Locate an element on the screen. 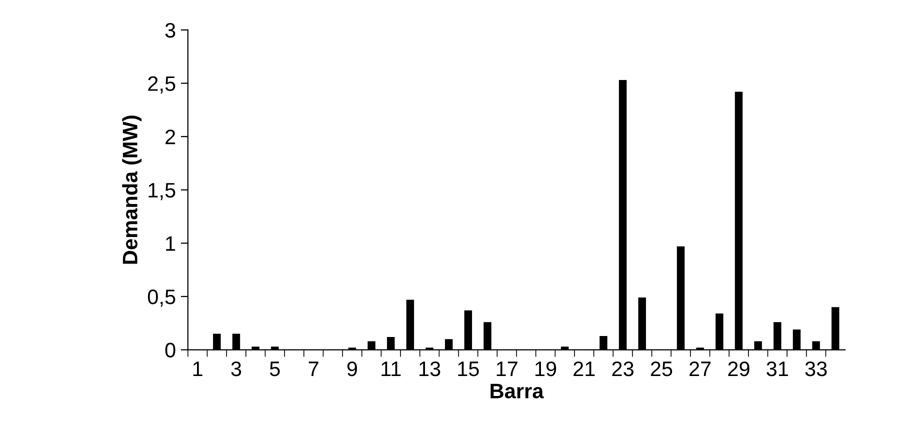 This screenshot has height=434, width=899. x-tick-label: 3 is located at coordinates (236, 368).